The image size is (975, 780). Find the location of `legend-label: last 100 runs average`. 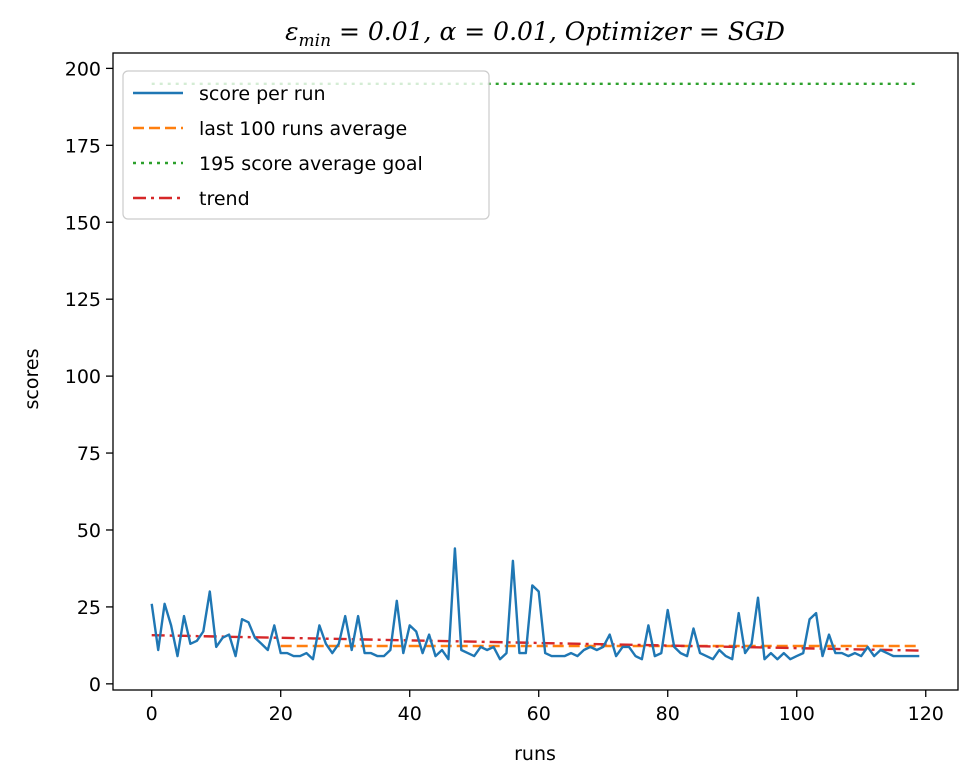

legend-label: last 100 runs average is located at coordinates (303, 129).